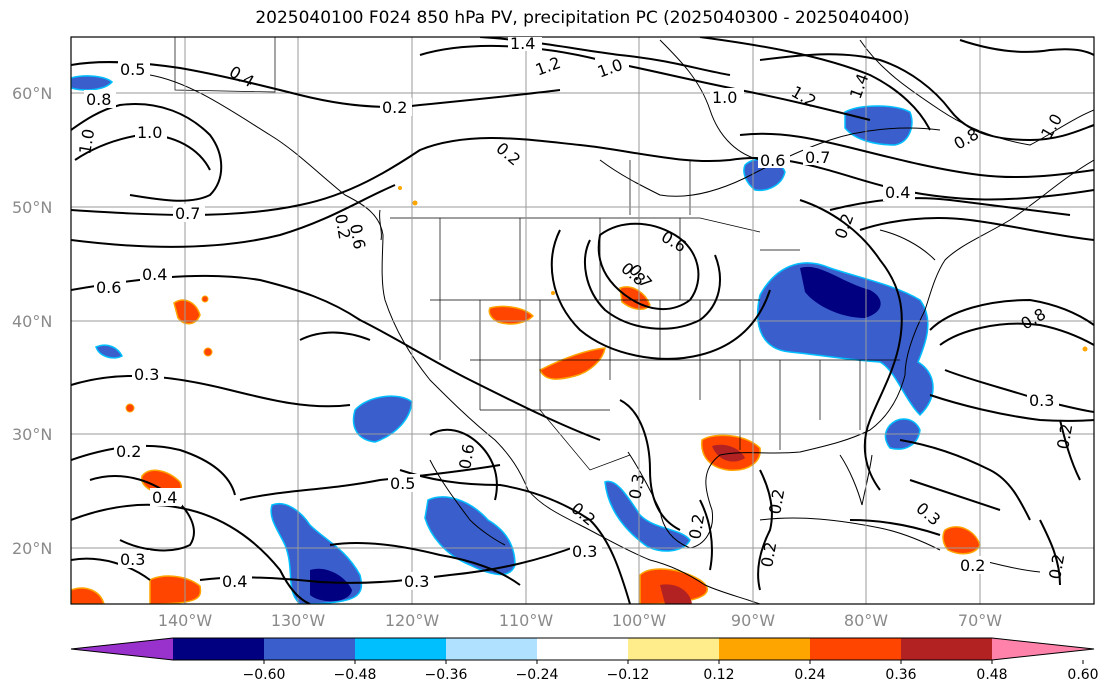 The width and height of the screenshot is (1105, 698). What do you see at coordinates (122, 649) in the screenshot?
I see `colorbar-extend-low` at bounding box center [122, 649].